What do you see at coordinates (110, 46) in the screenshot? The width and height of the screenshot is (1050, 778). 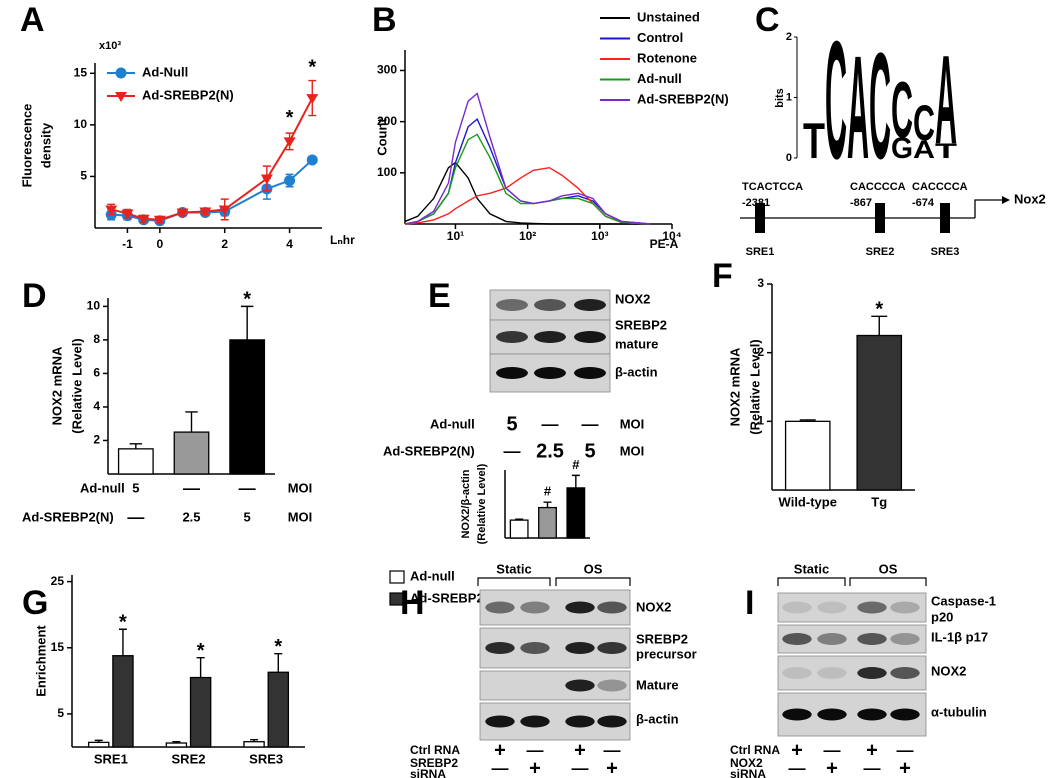 I see `axis-multiplier: x10³` at bounding box center [110, 46].